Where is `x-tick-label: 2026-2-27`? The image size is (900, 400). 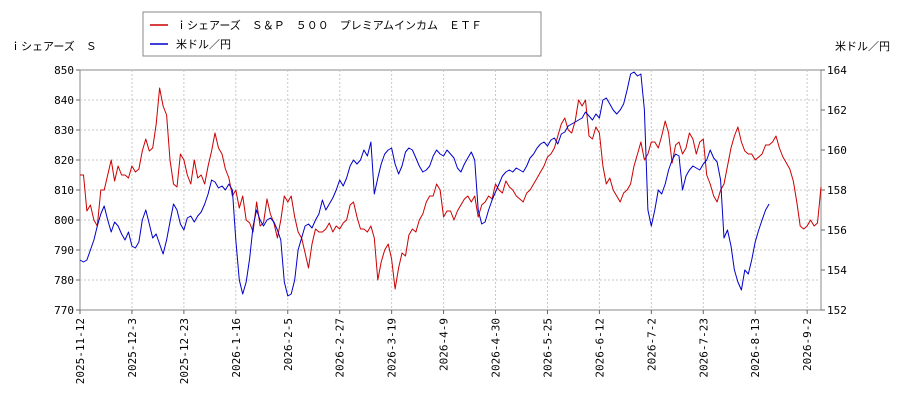
x-tick-label: 2026-2-27 is located at coordinates (340, 348).